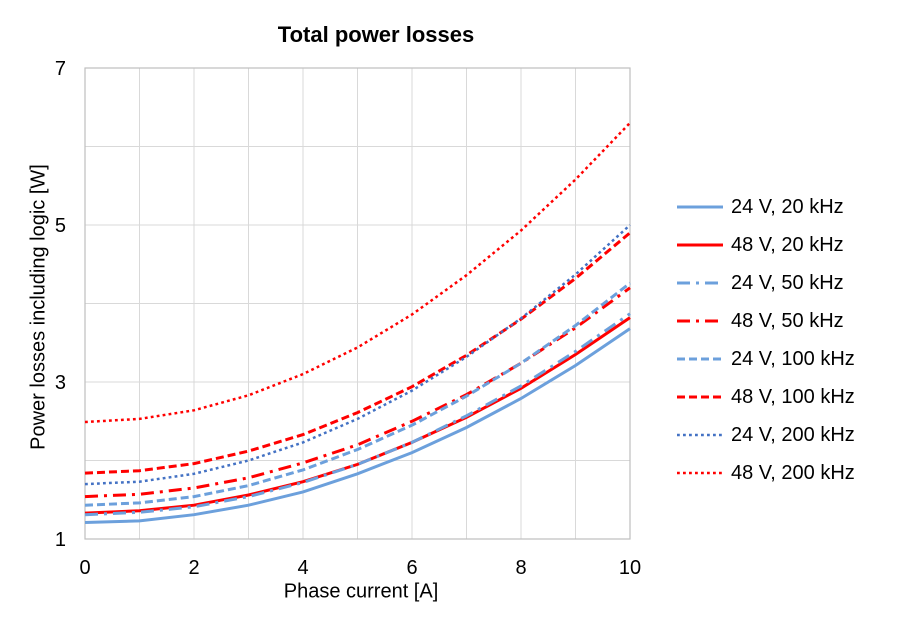 Image resolution: width=899 pixels, height=634 pixels. Describe the element at coordinates (38, 307) in the screenshot. I see `y-axis-title: Power losses including logic [W]` at that location.